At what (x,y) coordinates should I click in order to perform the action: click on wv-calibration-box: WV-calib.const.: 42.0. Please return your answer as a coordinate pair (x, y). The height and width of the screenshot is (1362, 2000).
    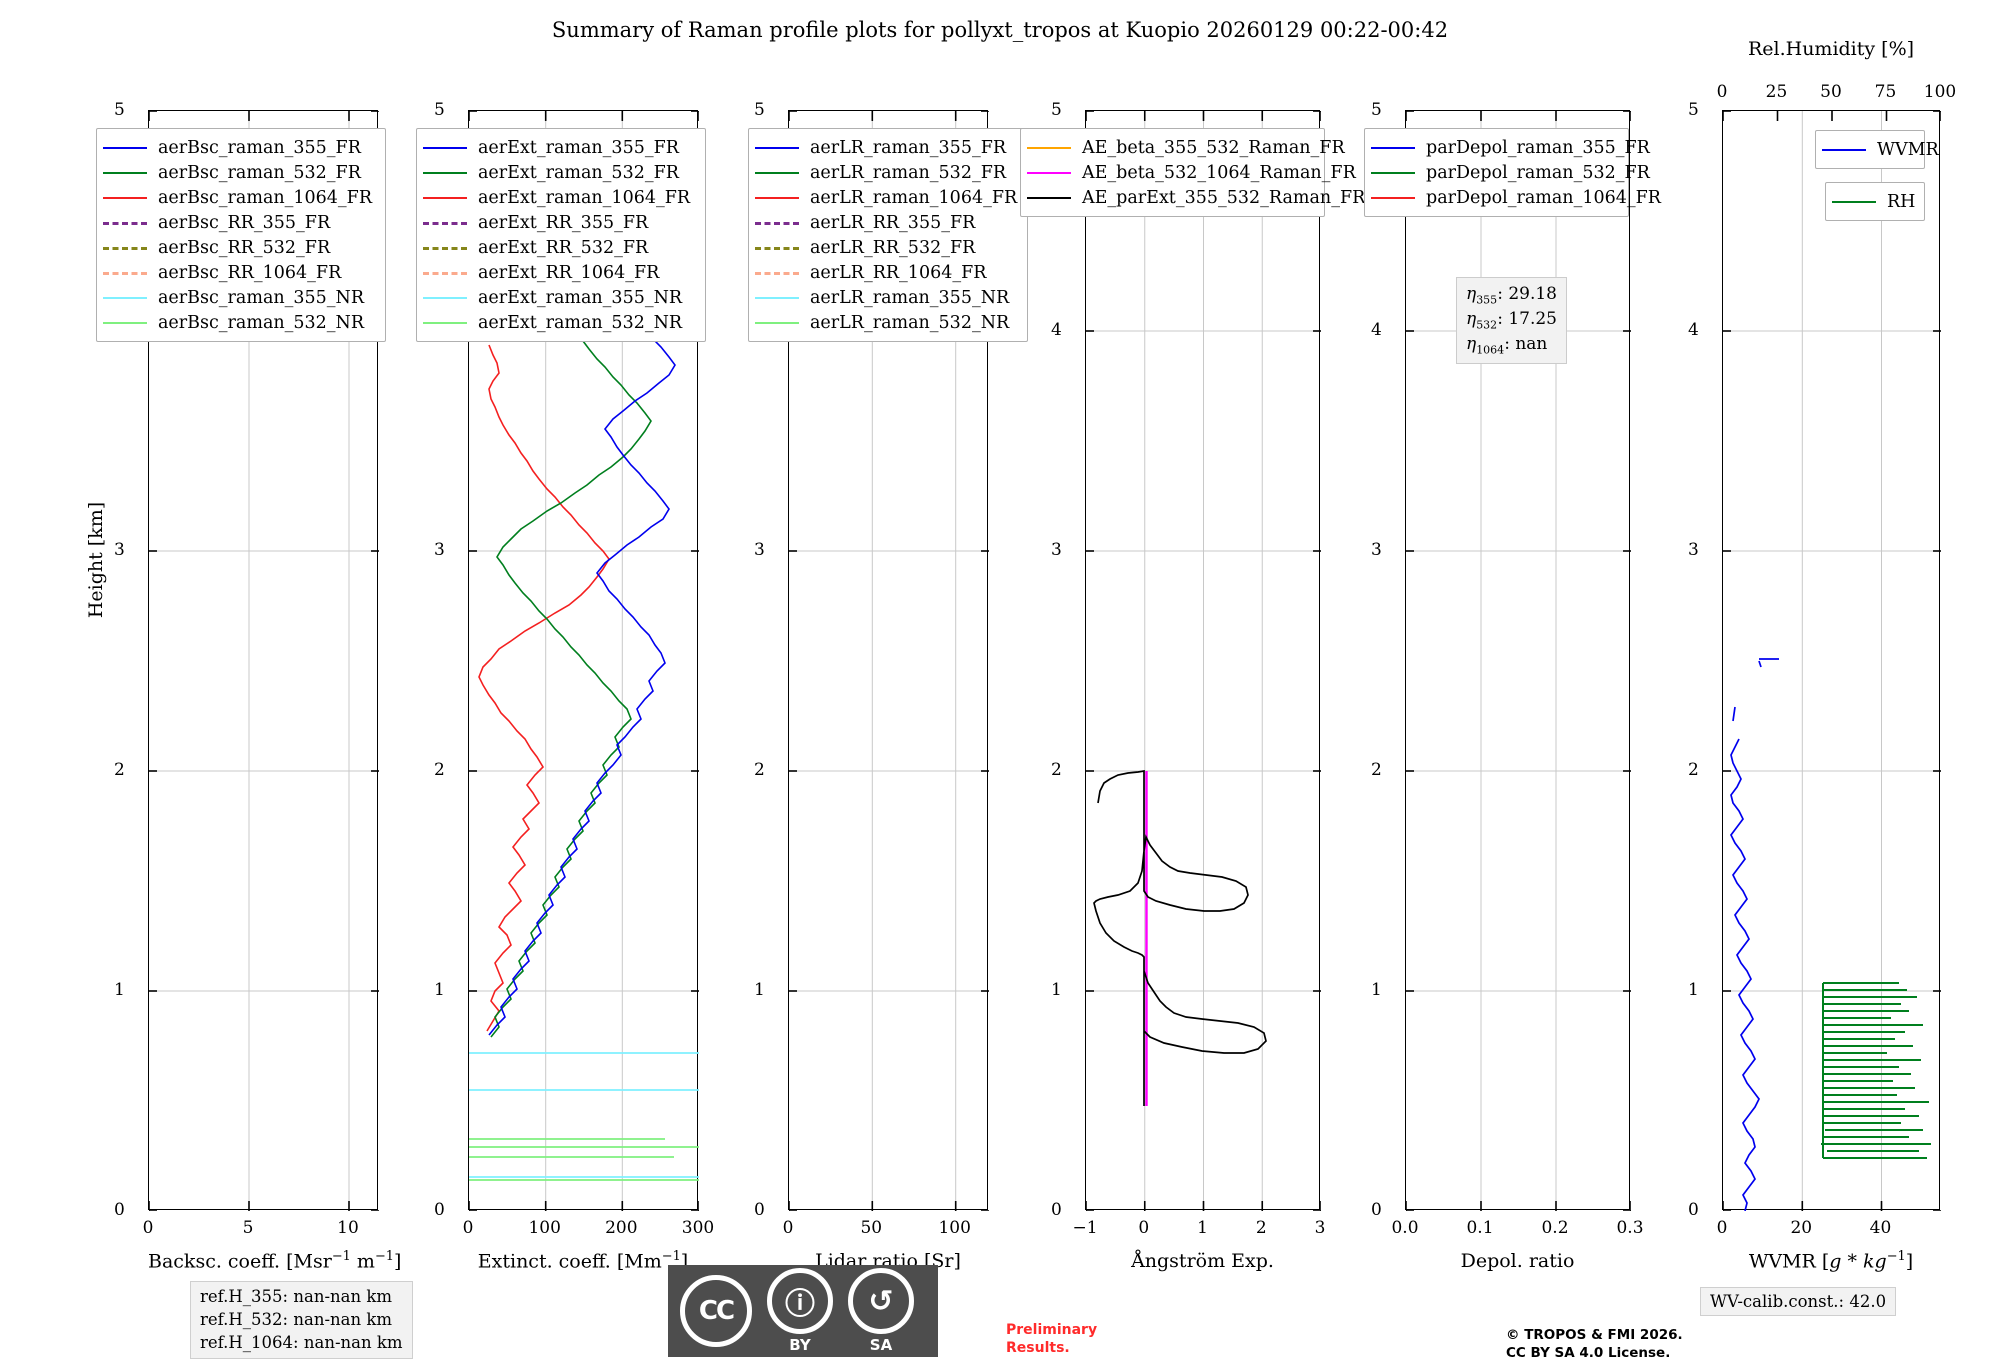
    Looking at the image, I should click on (1798, 1301).